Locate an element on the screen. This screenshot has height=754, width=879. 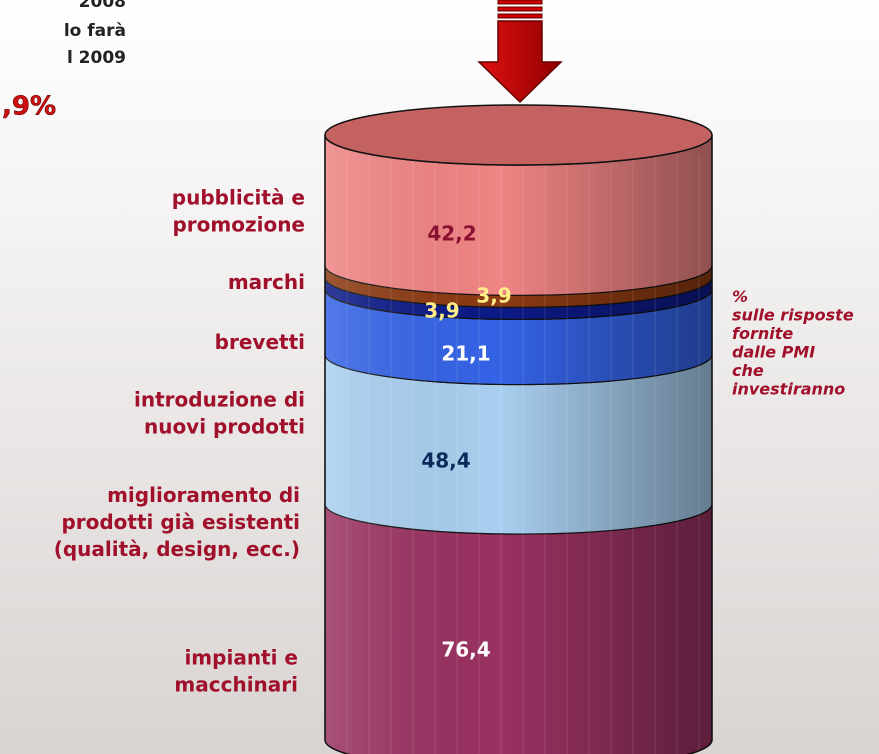
corner-line: 2008 is located at coordinates (102, 6).